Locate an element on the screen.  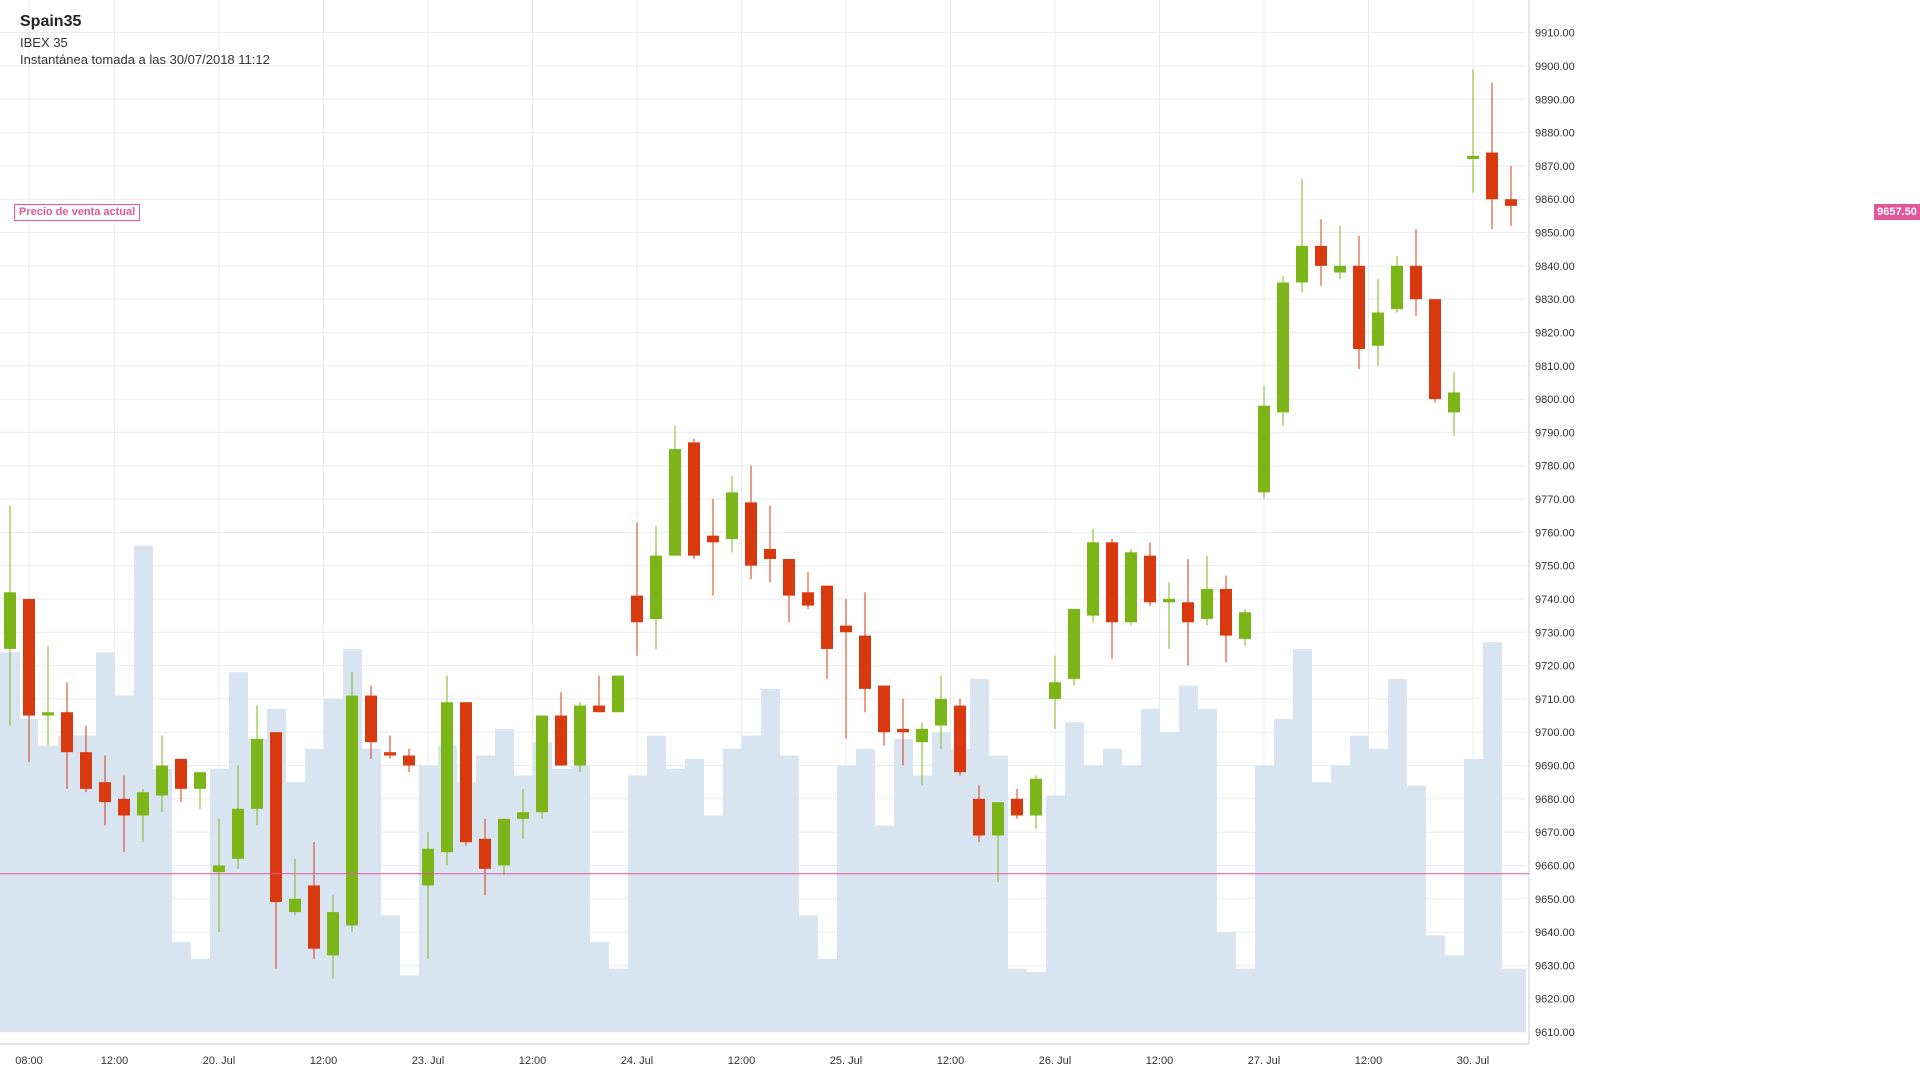
y-tick-label: 9730.00 is located at coordinates (1555, 633).